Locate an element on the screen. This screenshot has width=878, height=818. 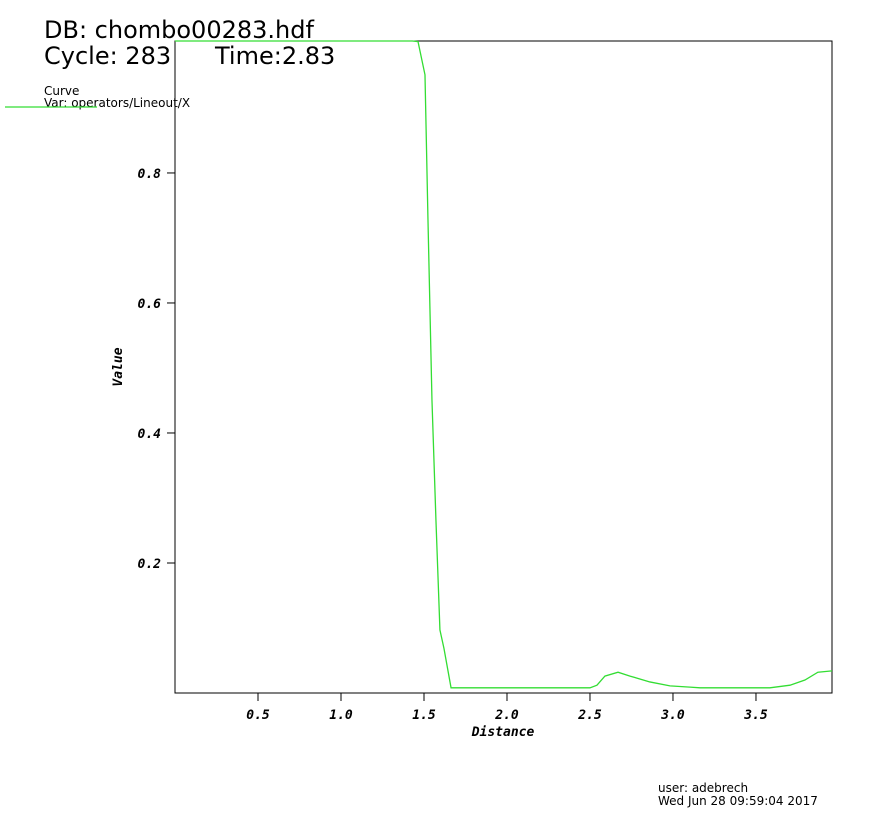
legend-label: Var: operators/Lineout/X is located at coordinates (117, 103).